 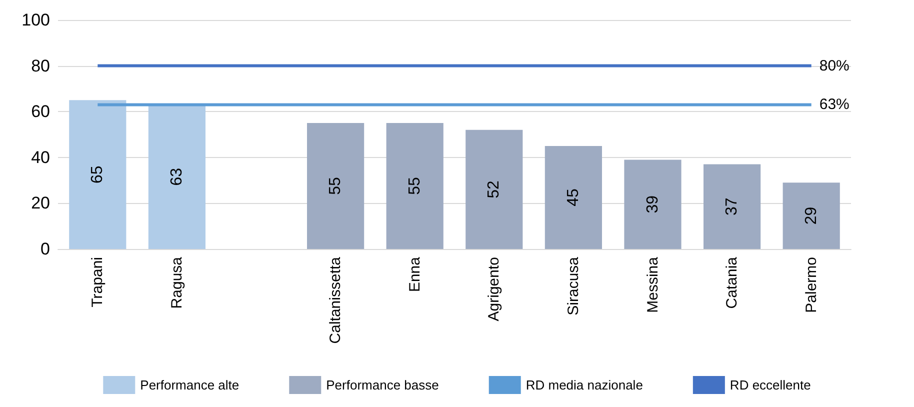 I want to click on y-tick-label: 0, so click(x=45, y=249).